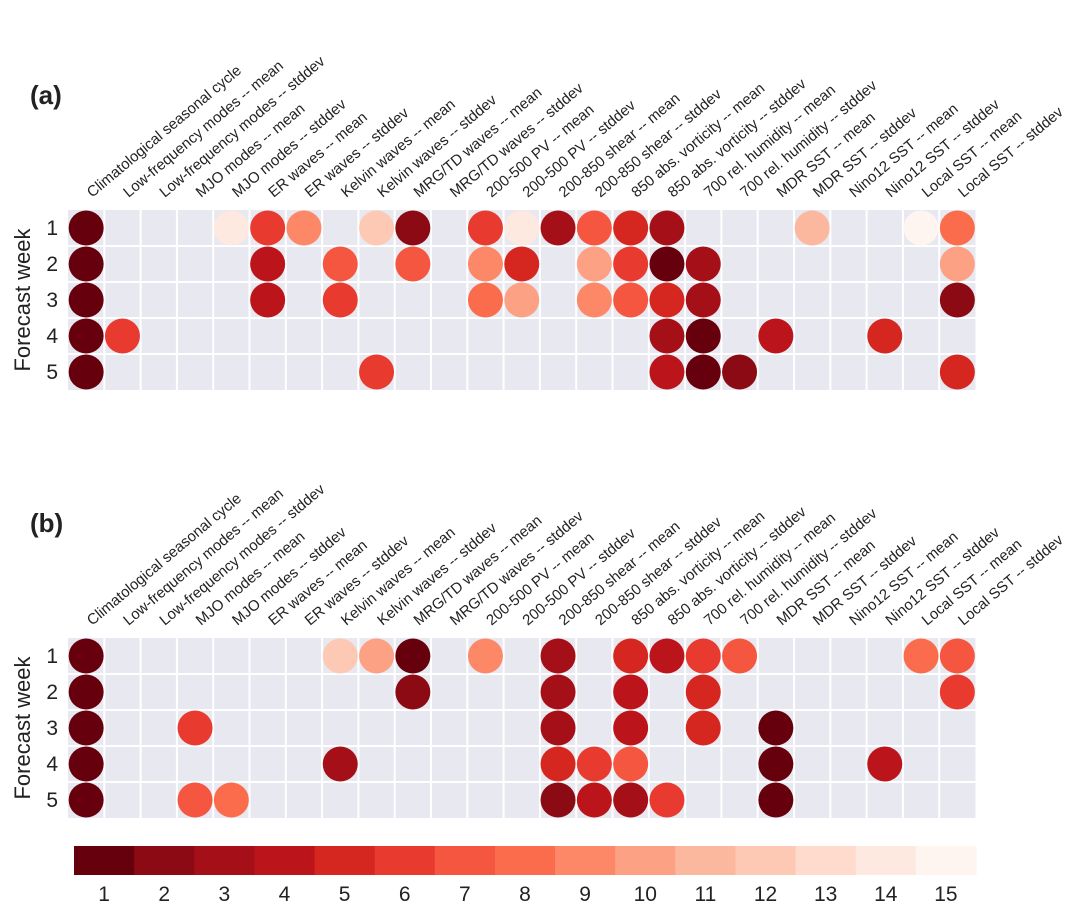 Image resolution: width=1089 pixels, height=910 pixels. Describe the element at coordinates (52, 800) in the screenshot. I see `row-label: 5` at that location.